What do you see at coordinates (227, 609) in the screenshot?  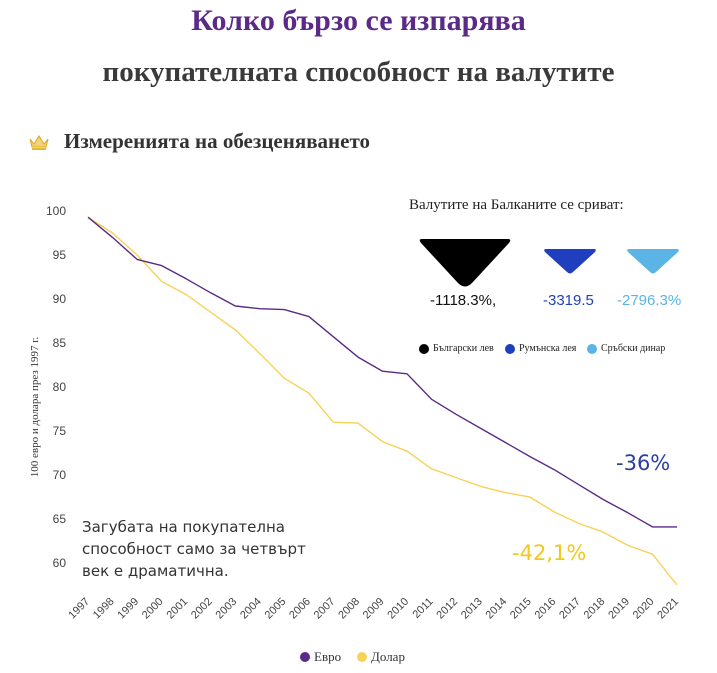 I see `x-tick-label: 2003` at bounding box center [227, 609].